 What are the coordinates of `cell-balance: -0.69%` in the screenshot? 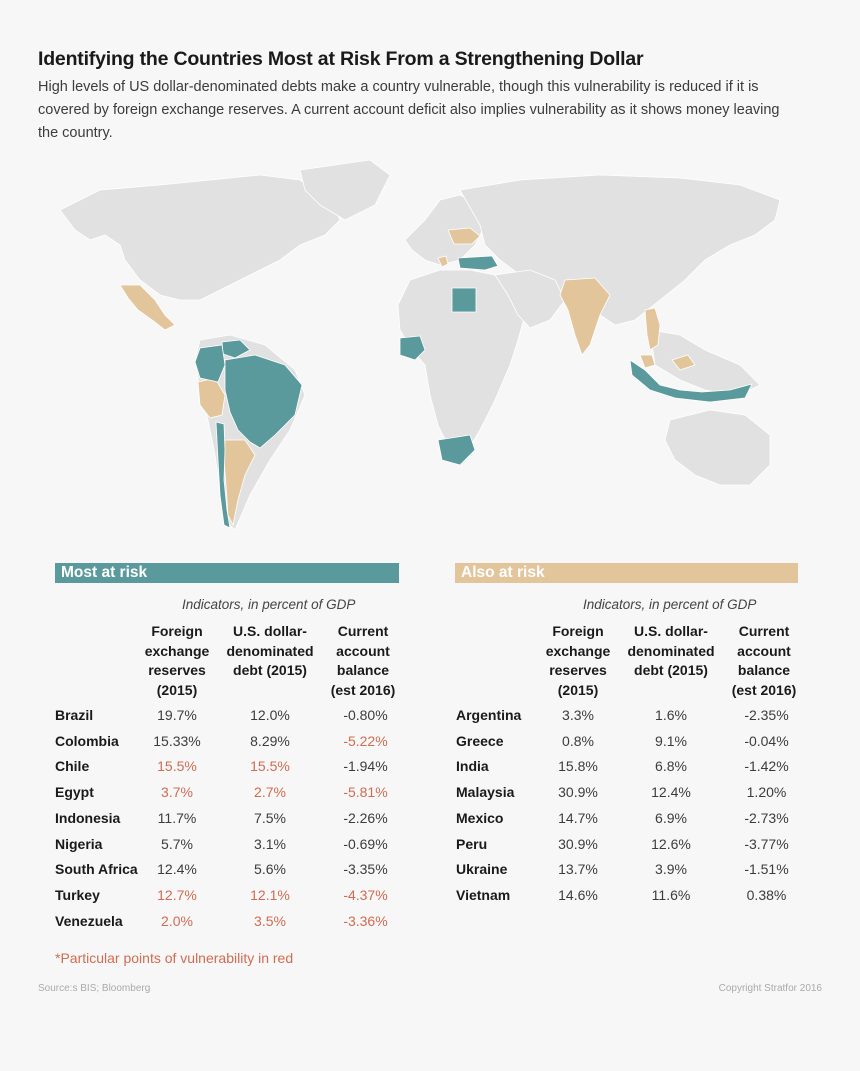 It's located at (365, 843).